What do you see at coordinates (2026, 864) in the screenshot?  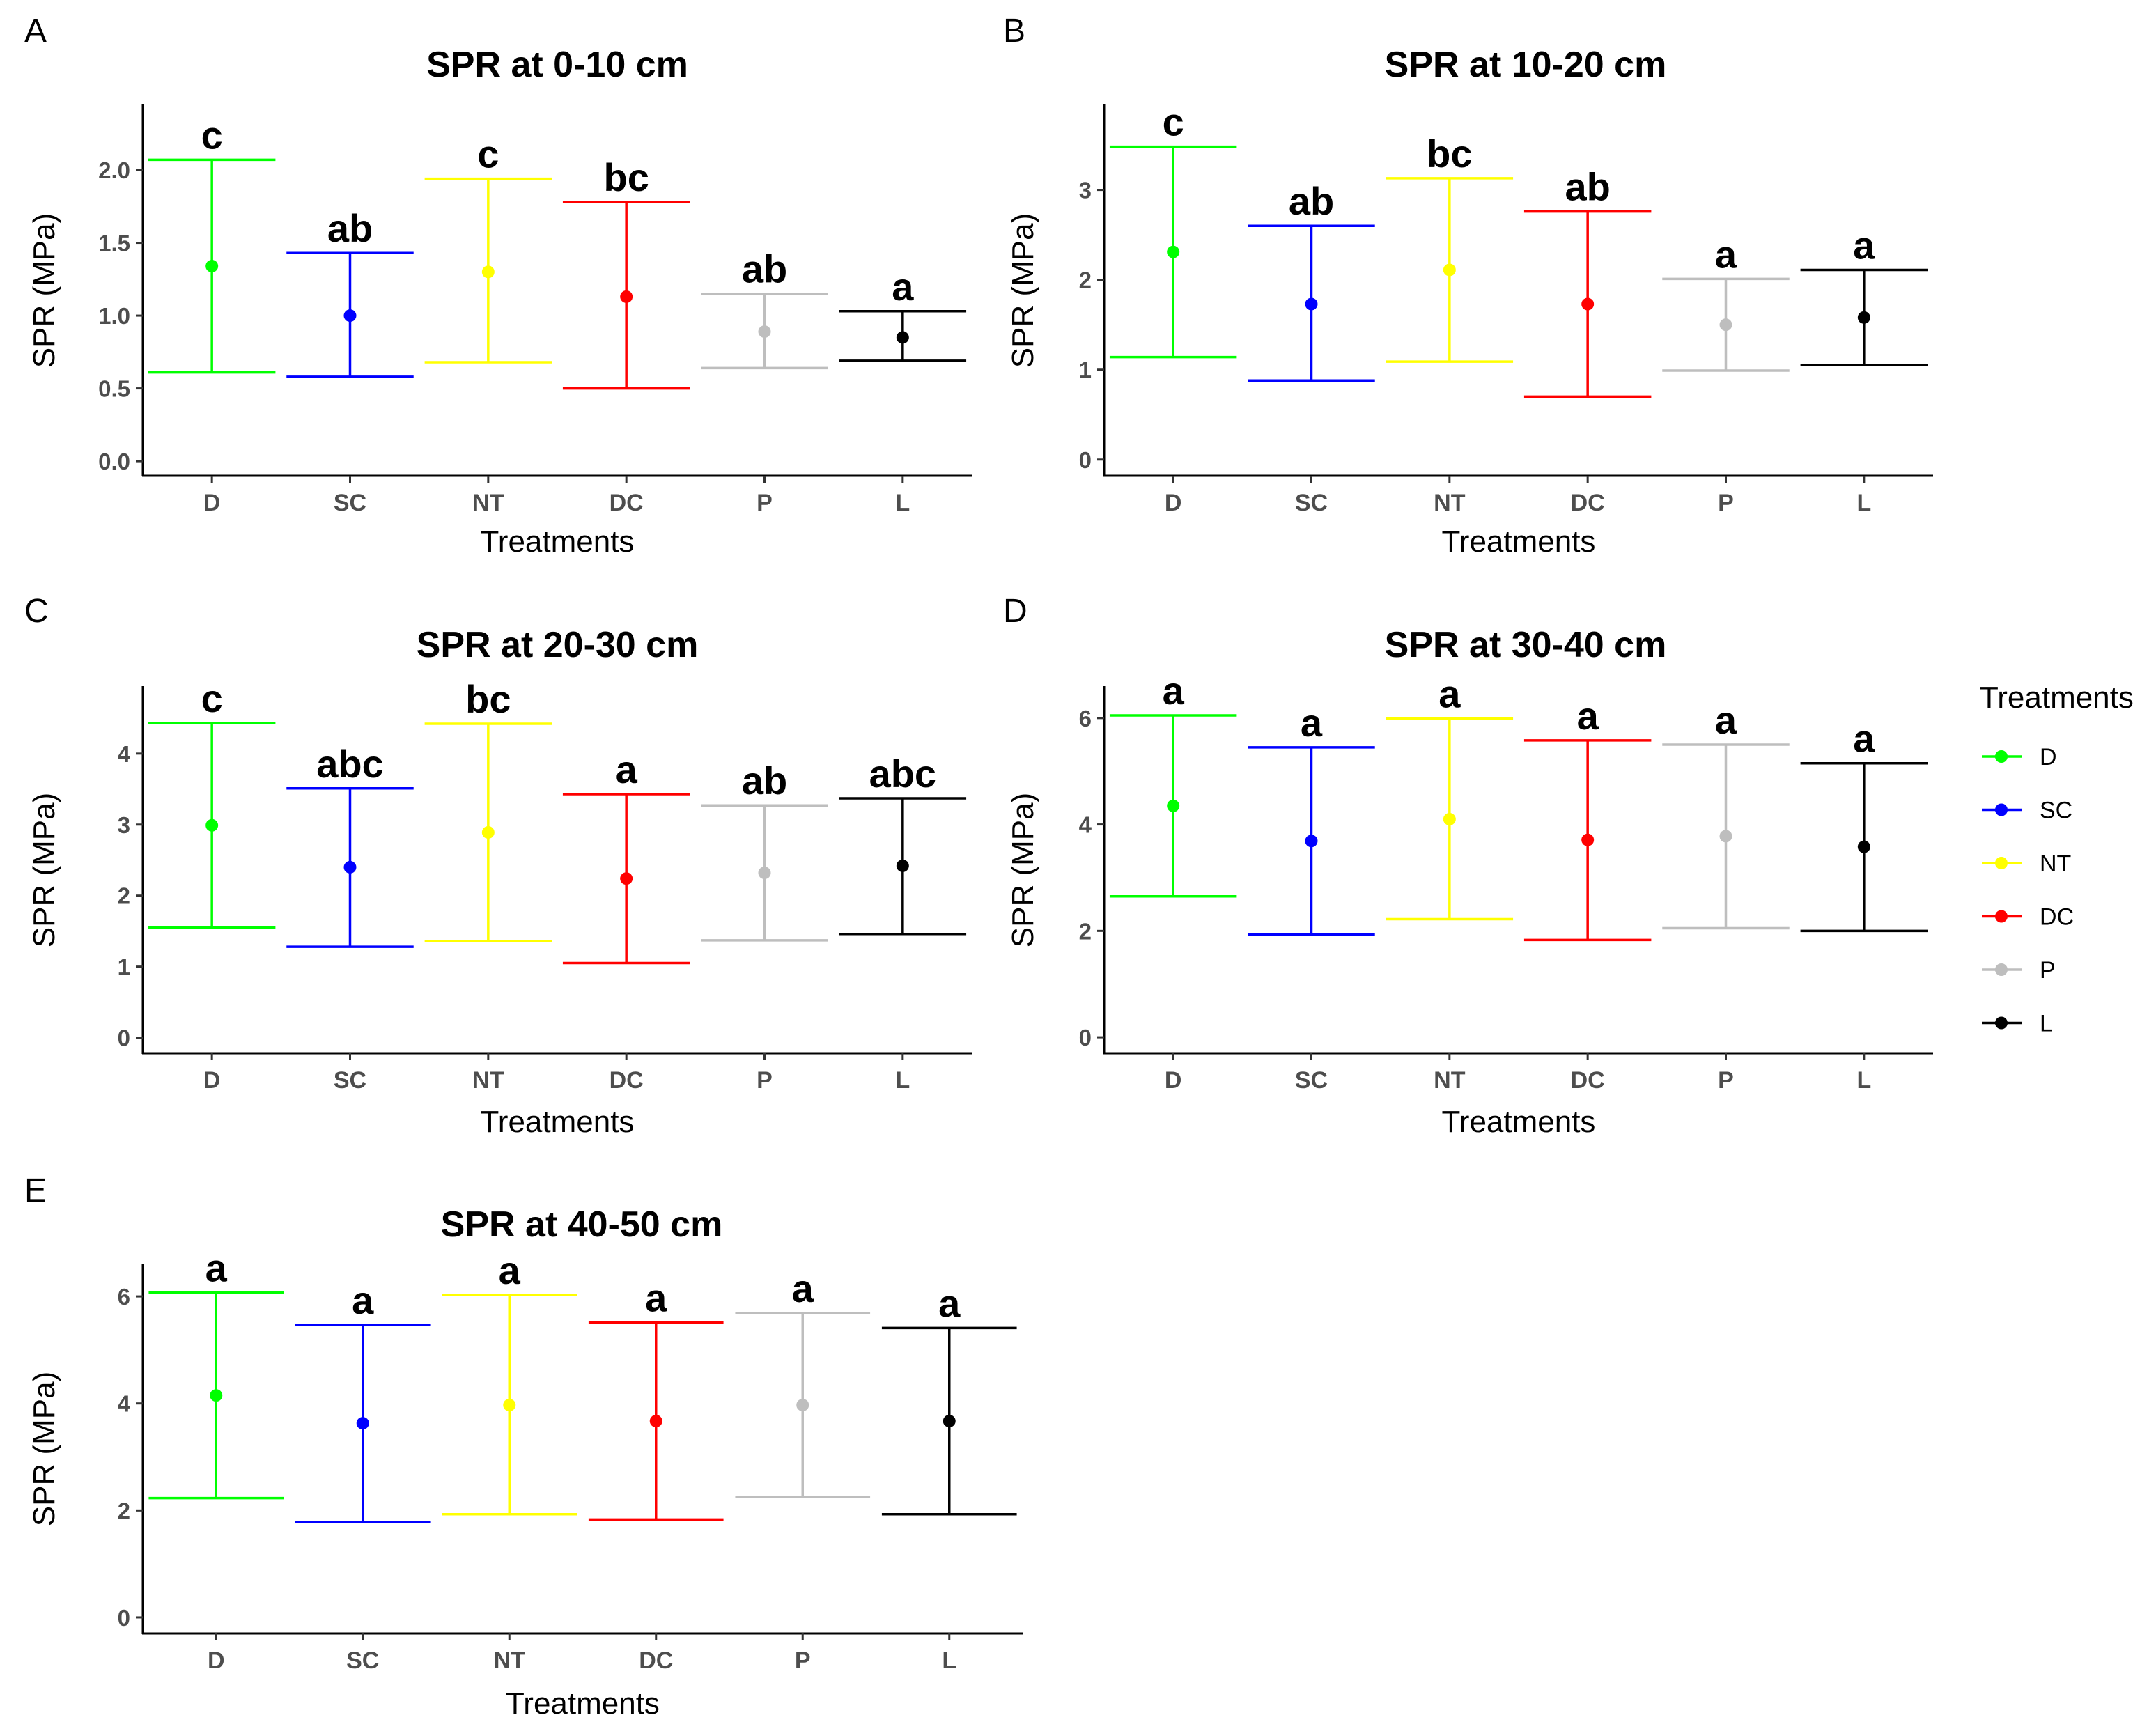 I see `legend-item-nt: NT` at bounding box center [2026, 864].